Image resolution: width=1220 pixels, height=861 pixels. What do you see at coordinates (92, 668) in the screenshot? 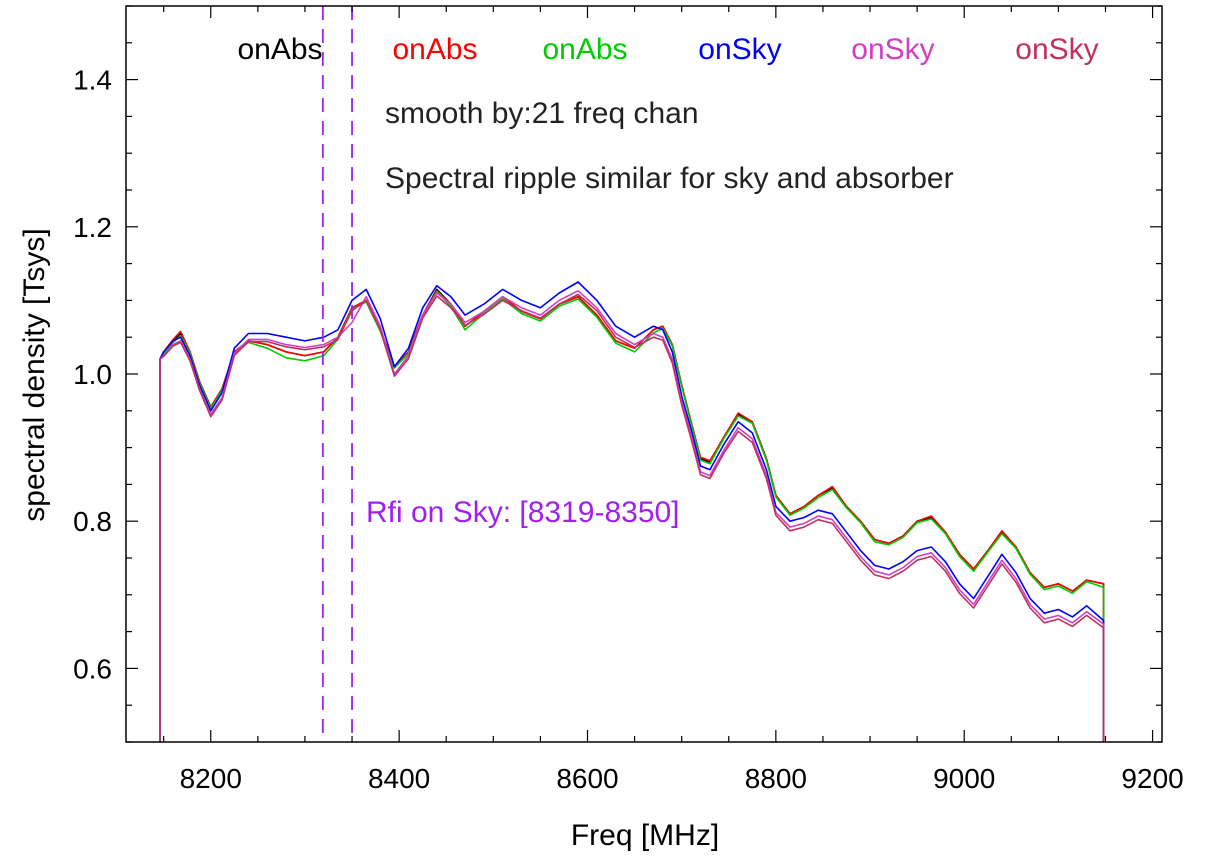
I see `y-tick-label: 0.6` at bounding box center [92, 668].